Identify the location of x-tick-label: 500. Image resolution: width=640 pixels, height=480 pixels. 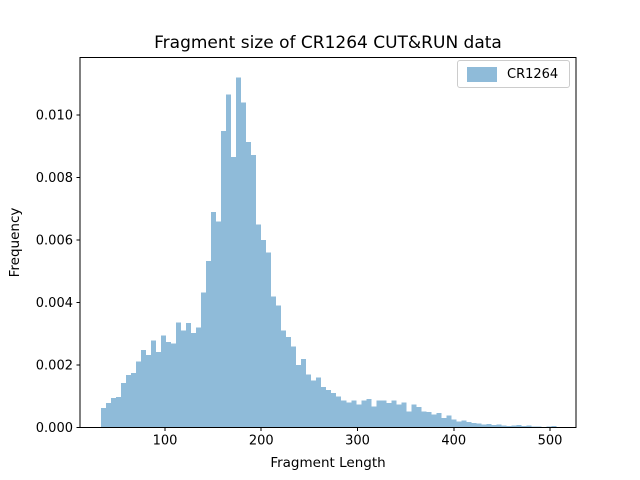
(550, 441).